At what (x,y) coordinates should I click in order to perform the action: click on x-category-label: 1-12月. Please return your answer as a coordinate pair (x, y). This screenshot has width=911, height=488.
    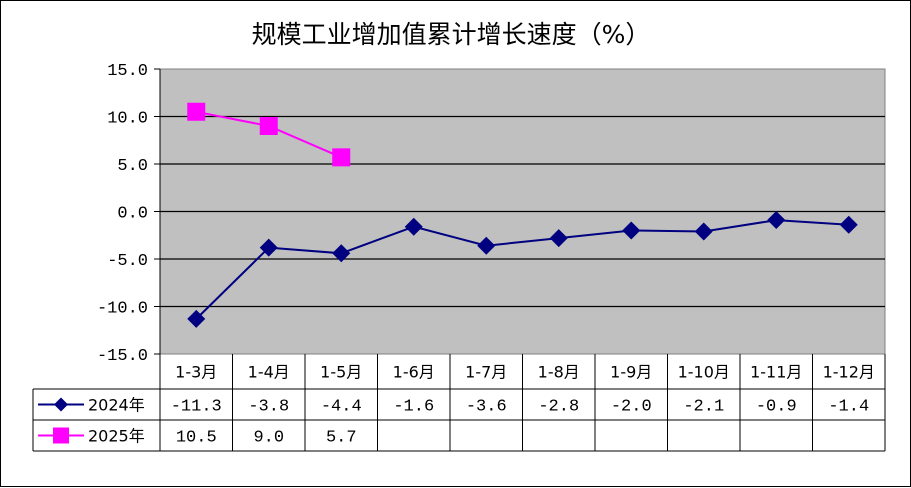
    Looking at the image, I should click on (849, 372).